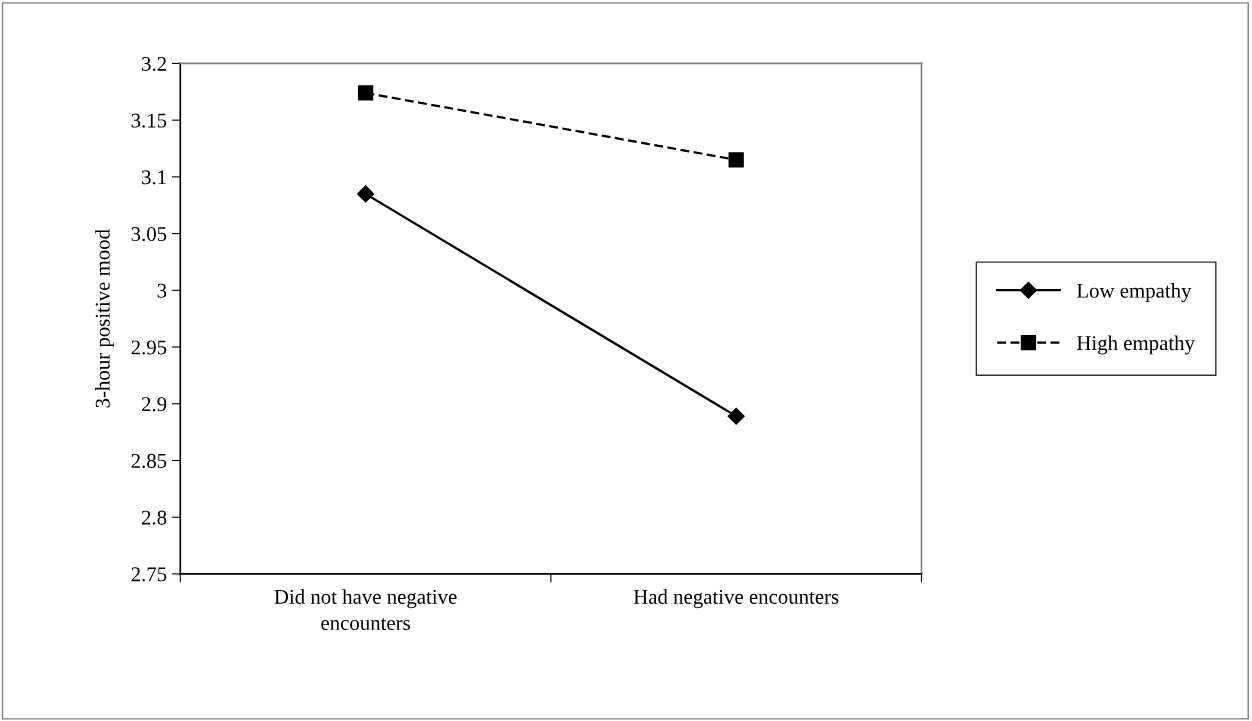 The height and width of the screenshot is (721, 1252). Describe the element at coordinates (149, 574) in the screenshot. I see `y-tick-label: 2.75` at that location.